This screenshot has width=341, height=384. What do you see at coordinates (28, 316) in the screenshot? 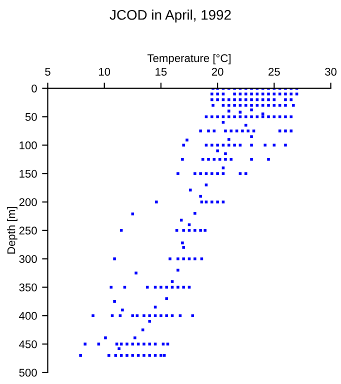
I see `y-tick-label: 400` at bounding box center [28, 316].